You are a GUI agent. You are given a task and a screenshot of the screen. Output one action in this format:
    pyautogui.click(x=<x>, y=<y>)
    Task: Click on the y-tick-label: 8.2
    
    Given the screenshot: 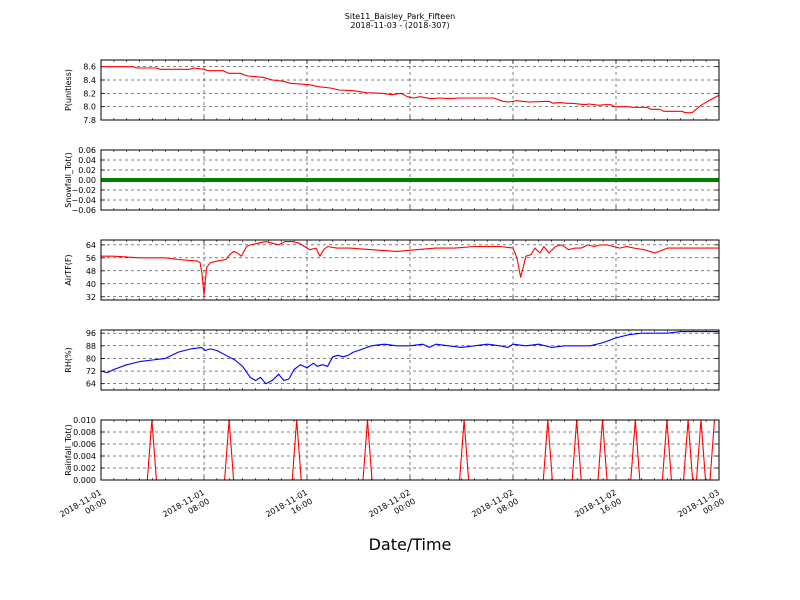 What is the action you would take?
    pyautogui.click(x=89, y=93)
    